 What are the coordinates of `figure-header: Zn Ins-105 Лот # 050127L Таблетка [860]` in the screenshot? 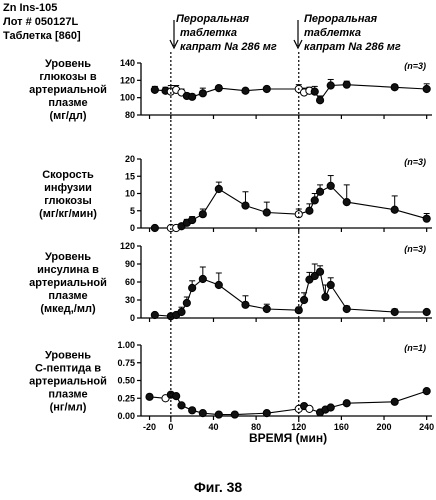 It's located at (42, 22).